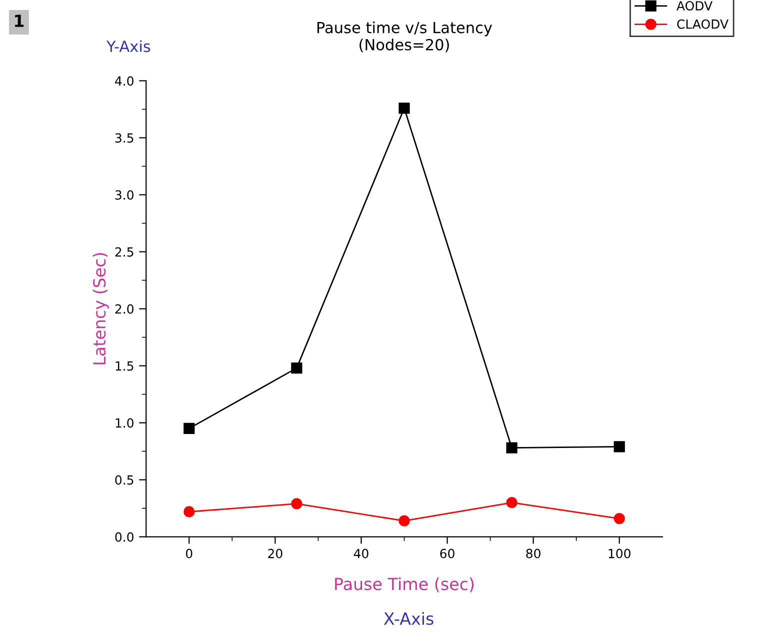 The width and height of the screenshot is (757, 636). Describe the element at coordinates (694, 5) in the screenshot. I see `legend-label: AODV` at that location.